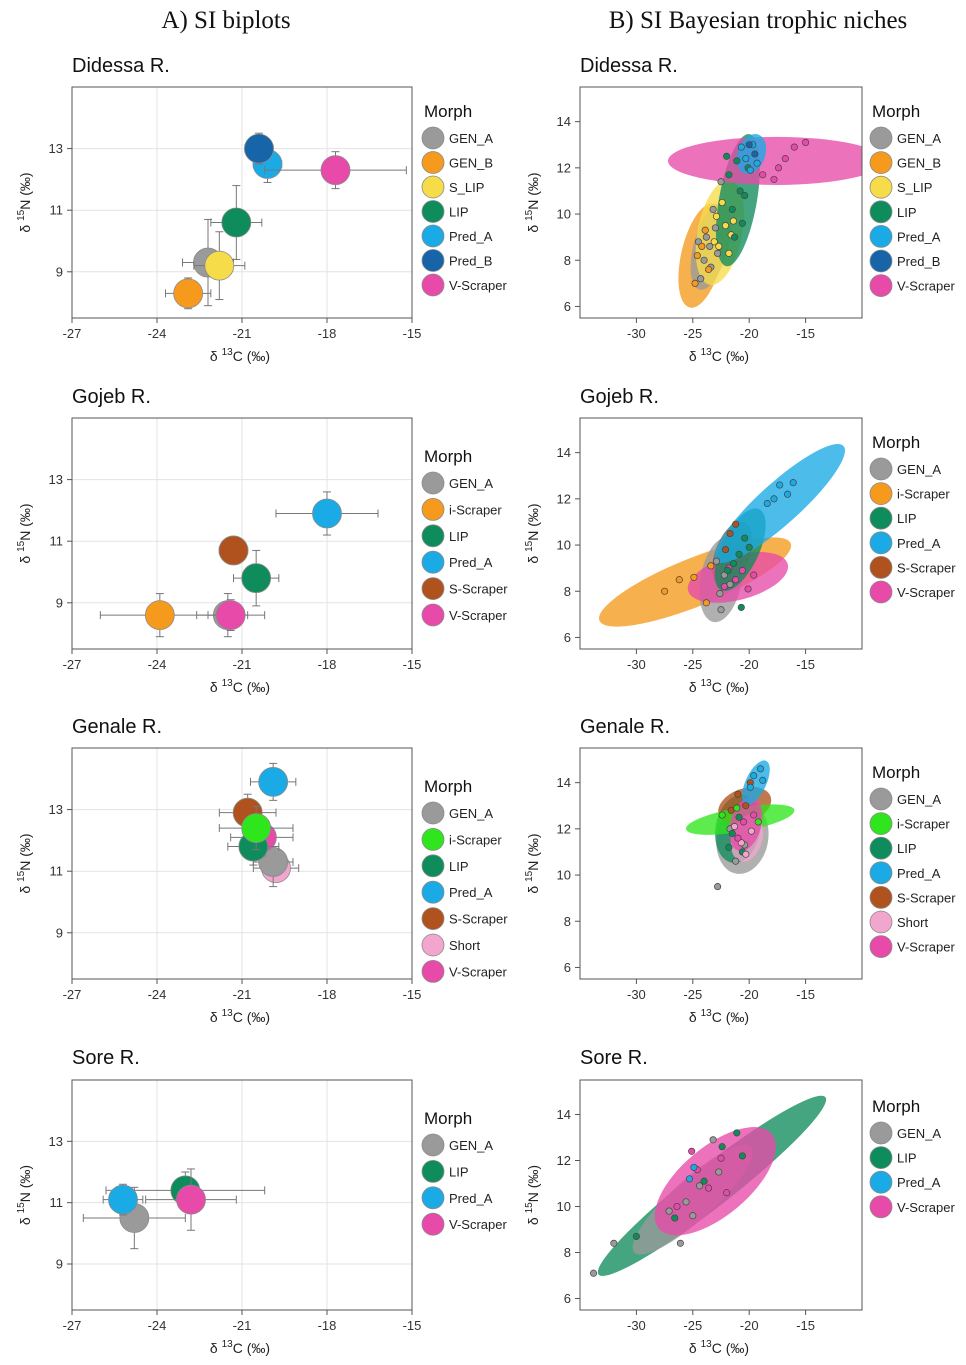 Image resolution: width=966 pixels, height=1365 pixels. What do you see at coordinates (564, 214) in the screenshot?
I see `y-tick-label: 10` at bounding box center [564, 214].